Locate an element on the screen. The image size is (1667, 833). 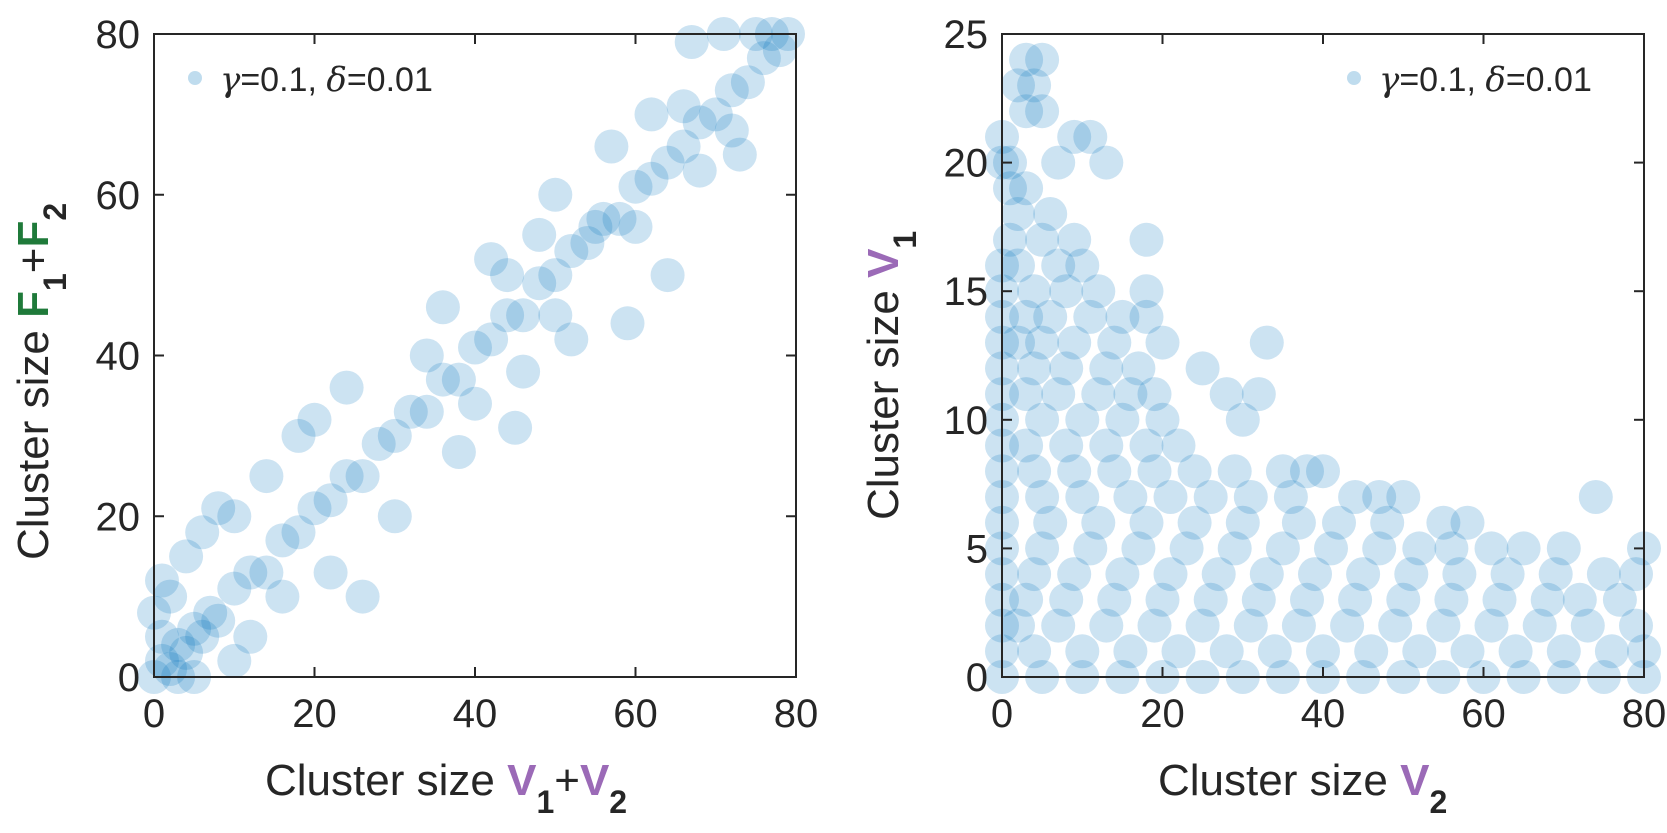
right-y-axis-title: Cluster size V1 is located at coordinates (891, 375).